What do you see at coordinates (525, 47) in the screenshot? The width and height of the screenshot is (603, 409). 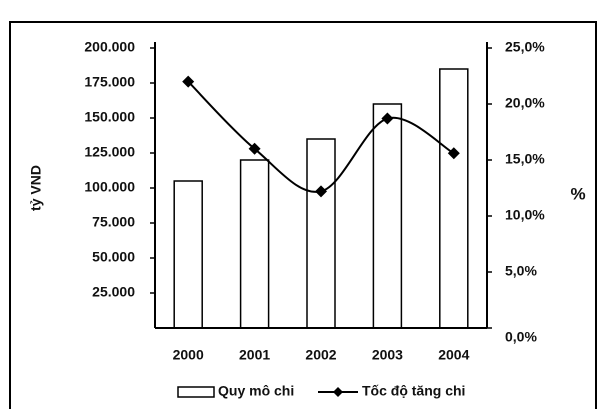 I see `y2-tick-label: 25,0%` at bounding box center [525, 47].